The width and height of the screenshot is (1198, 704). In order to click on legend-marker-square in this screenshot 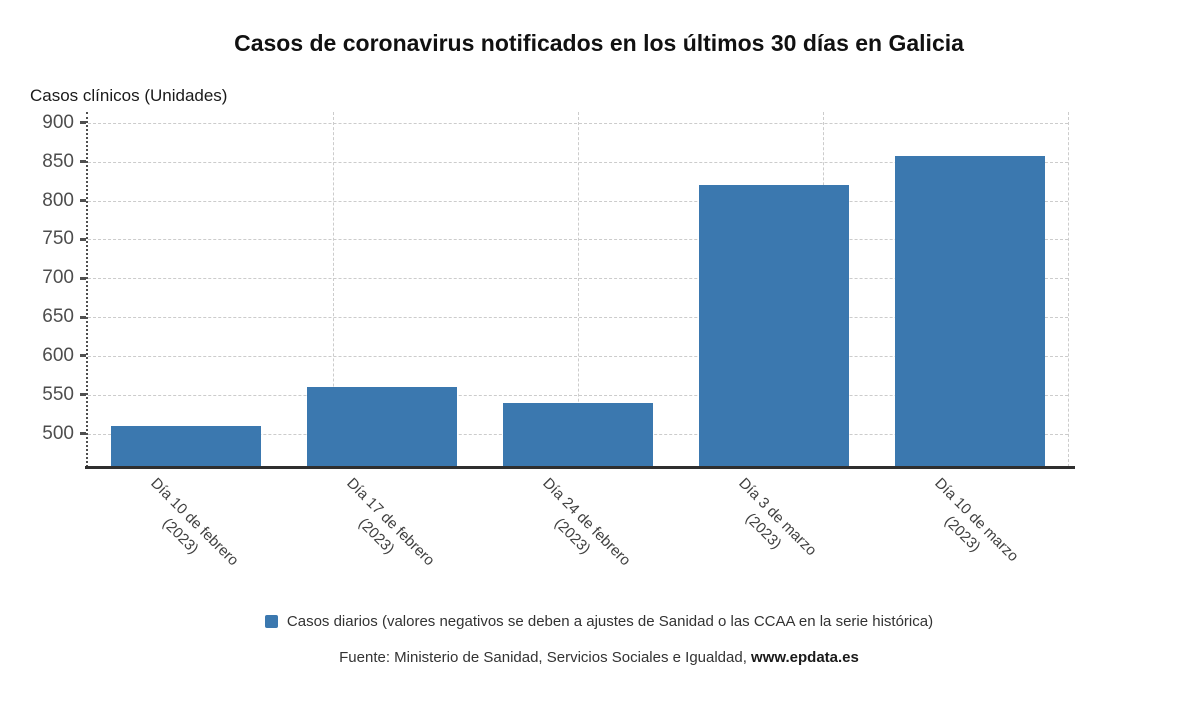, I will do `click(271, 621)`.